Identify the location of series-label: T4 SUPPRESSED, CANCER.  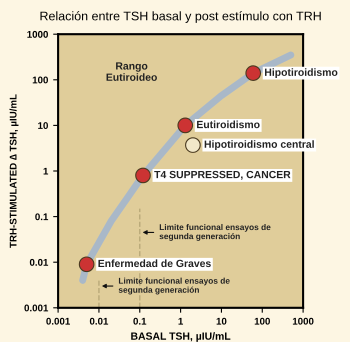
(222, 175).